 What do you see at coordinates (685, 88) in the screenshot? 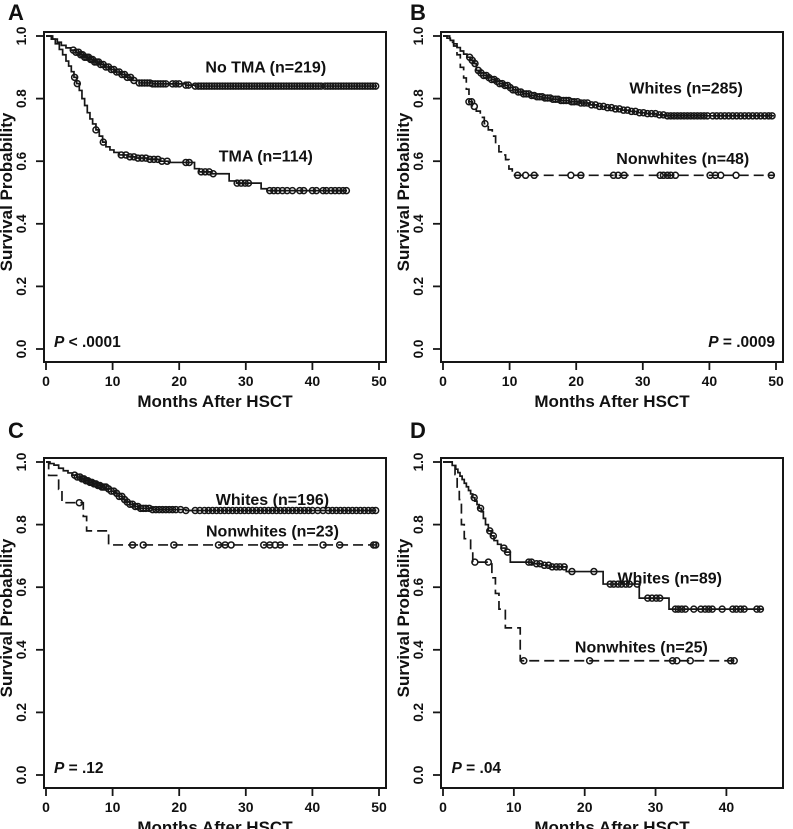
I see `curve-label: Whites (n=285)` at bounding box center [685, 88].